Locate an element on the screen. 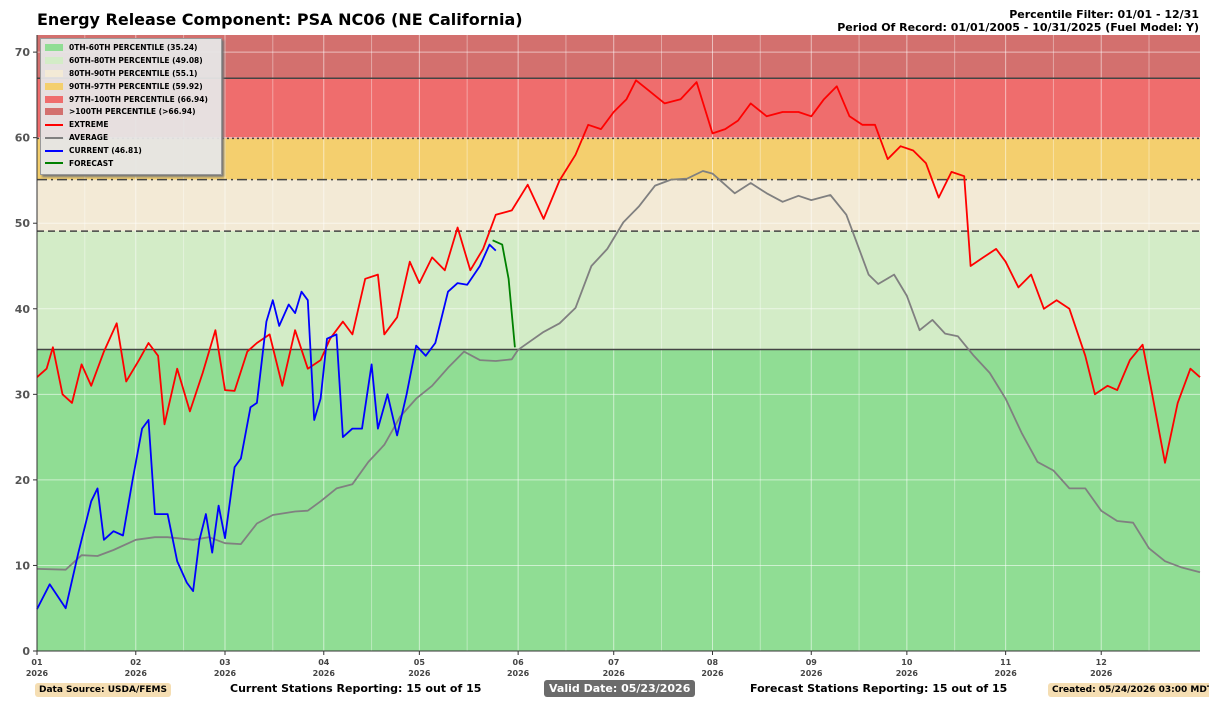 Image resolution: width=1209 pixels, height=703 pixels. legend-item: 90TH-97TH PERCENTILE (59.92) is located at coordinates (131, 86).